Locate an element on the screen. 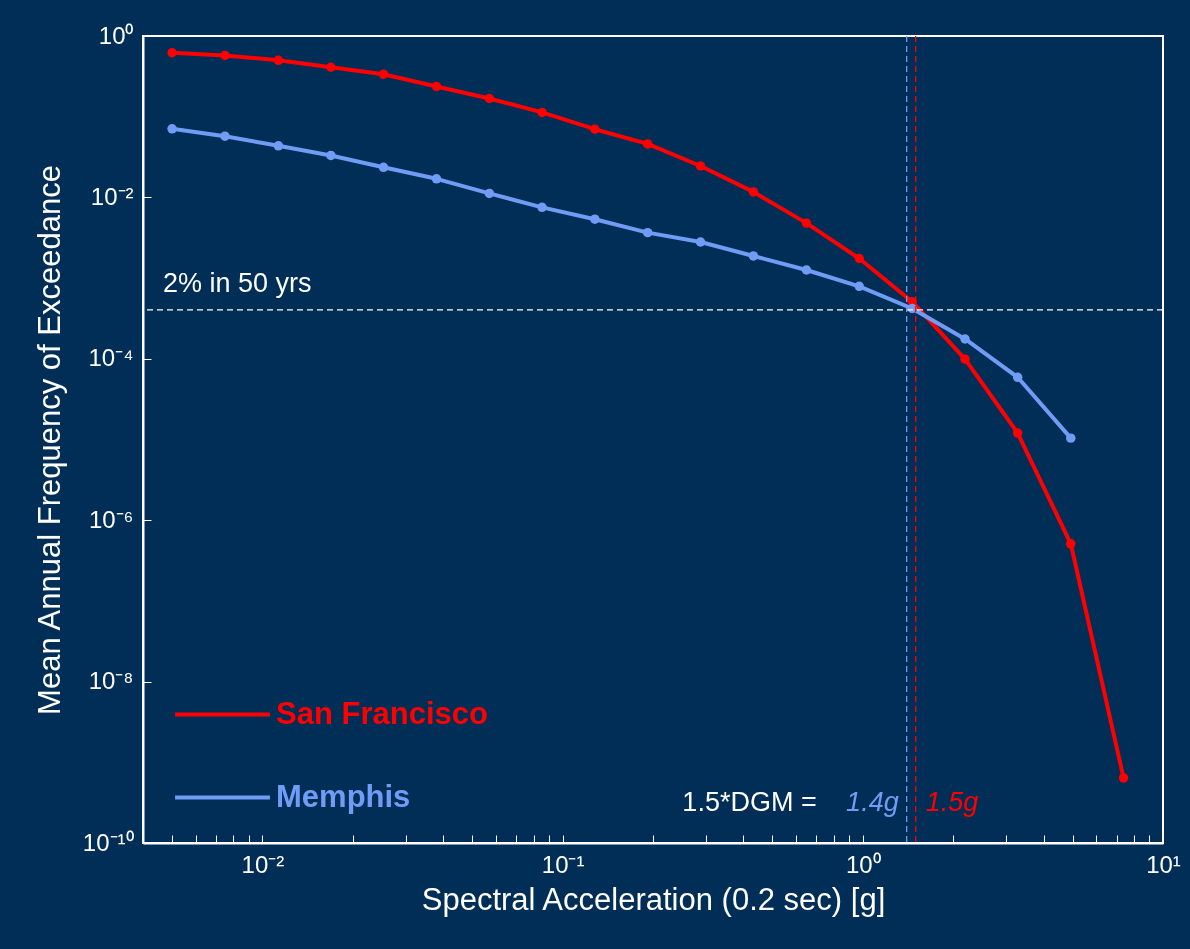 Image resolution: width=1190 pixels, height=949 pixels. ref-line-label: 1.5g is located at coordinates (952, 802).